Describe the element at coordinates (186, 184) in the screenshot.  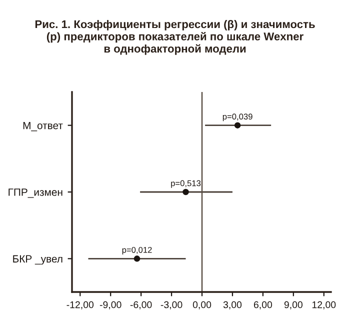
I see `annotation: p=0,513` at that location.